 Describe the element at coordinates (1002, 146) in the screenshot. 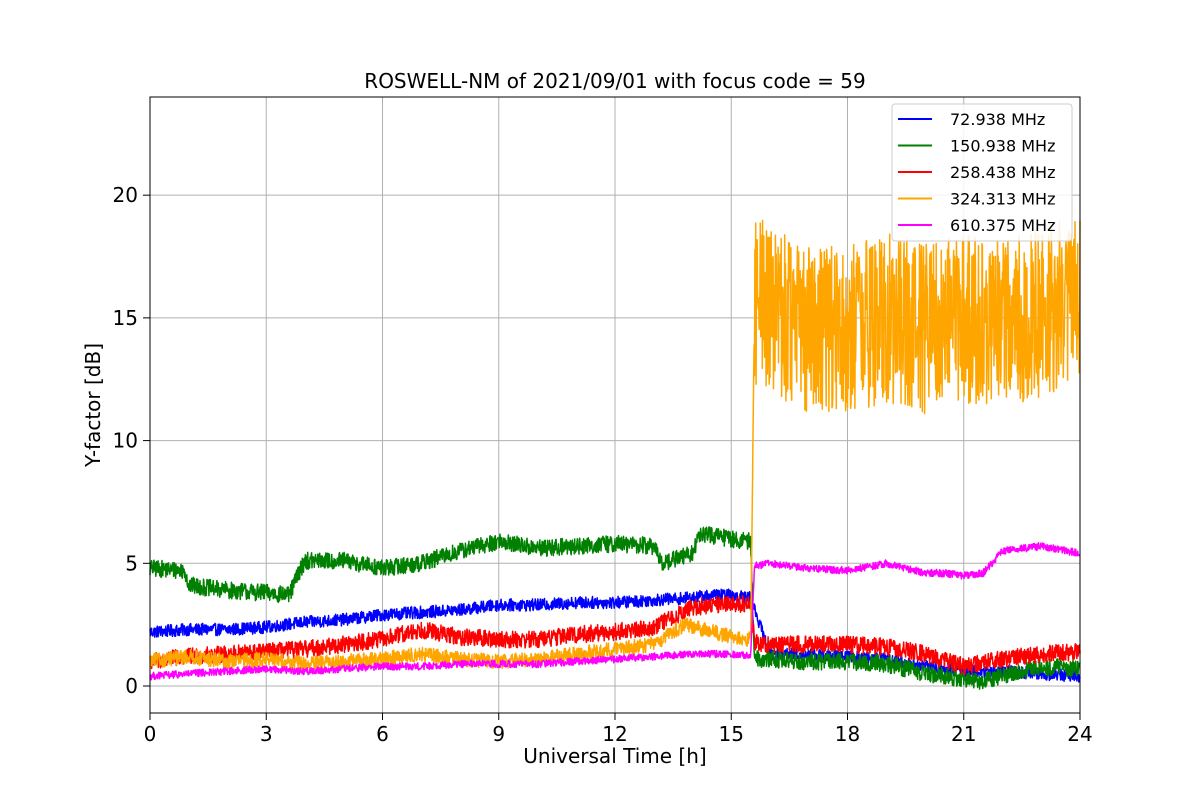

I see `legend-label: 150.938 MHz` at that location.